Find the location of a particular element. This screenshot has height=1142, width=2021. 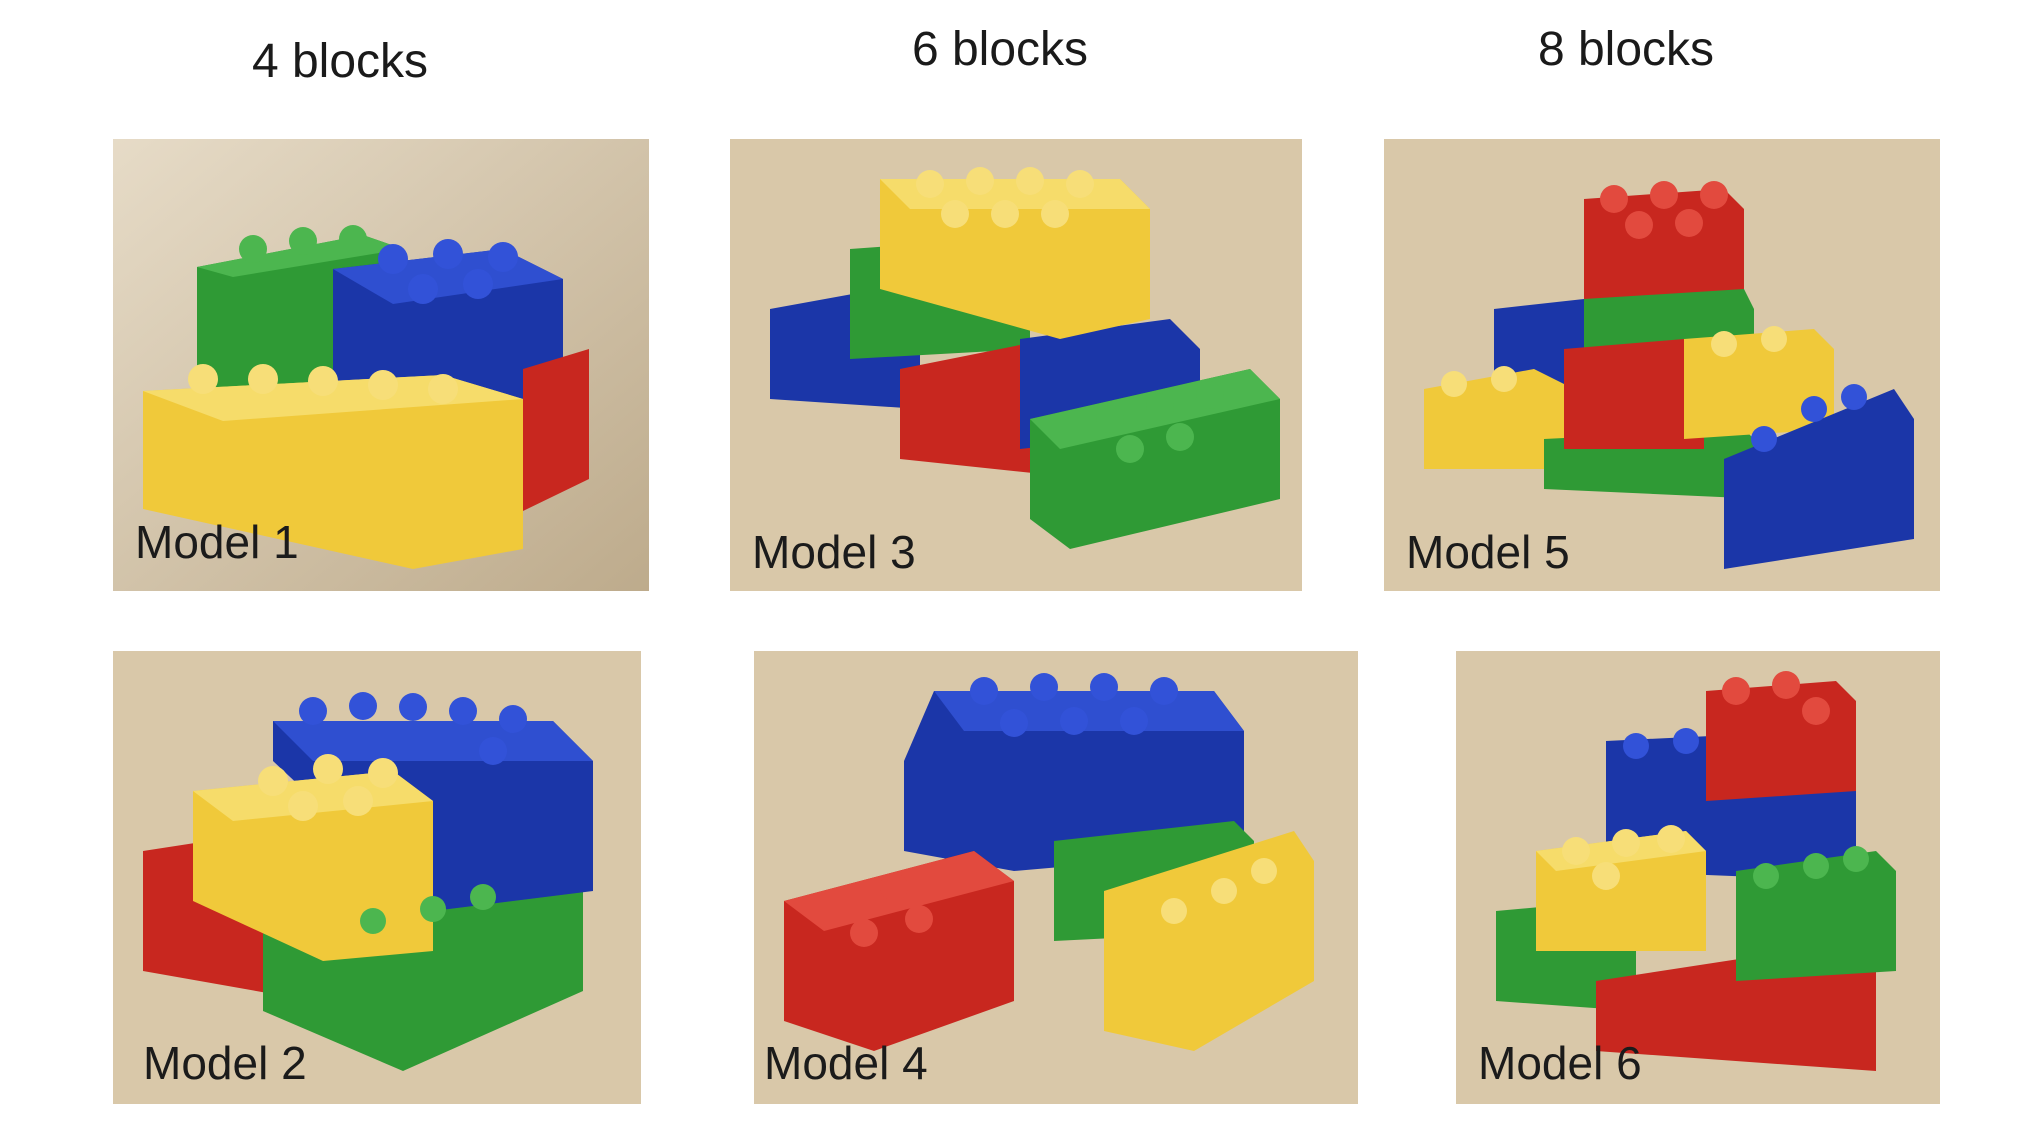

model-4-photo: Model 4 is located at coordinates (1056, 877).